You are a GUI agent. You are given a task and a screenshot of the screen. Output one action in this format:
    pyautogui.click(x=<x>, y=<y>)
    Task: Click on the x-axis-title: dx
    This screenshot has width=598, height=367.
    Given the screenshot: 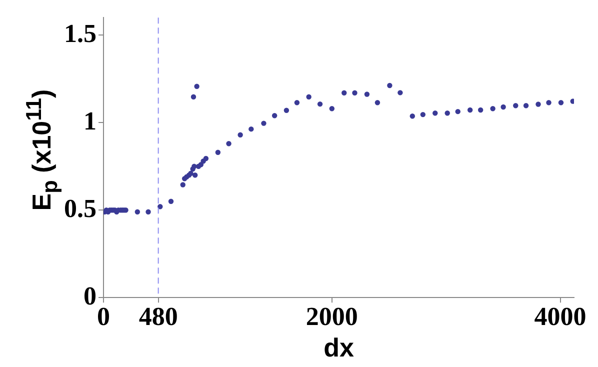 What is the action you would take?
    pyautogui.click(x=339, y=347)
    